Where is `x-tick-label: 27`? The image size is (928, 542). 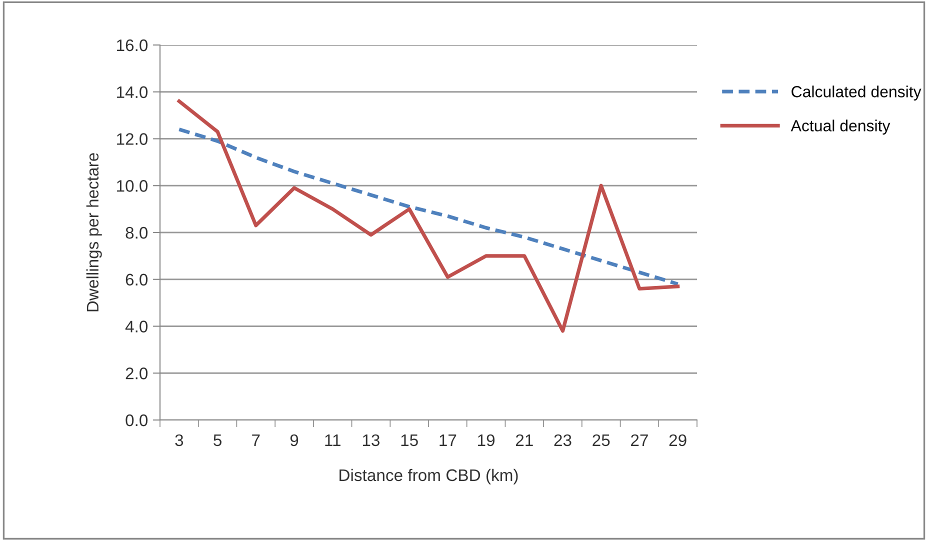 x-tick-label: 27 is located at coordinates (639, 440).